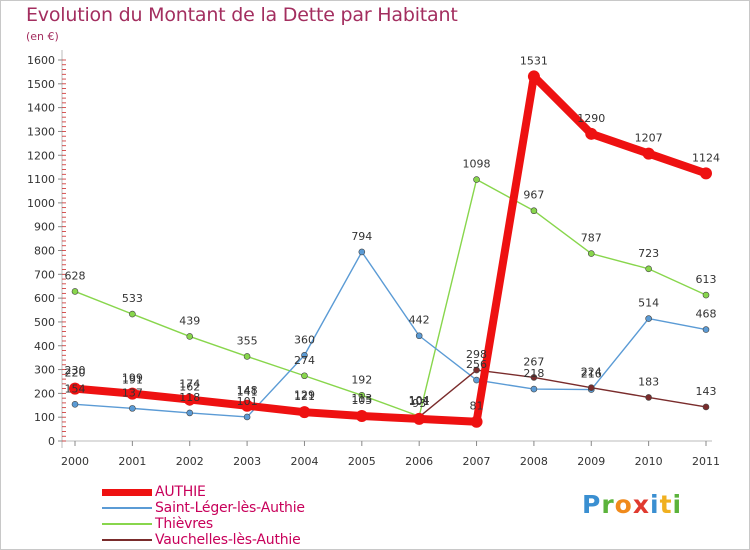 The height and width of the screenshot is (550, 750). Describe the element at coordinates (247, 461) in the screenshot. I see `x-tick-label: 2003` at that location.